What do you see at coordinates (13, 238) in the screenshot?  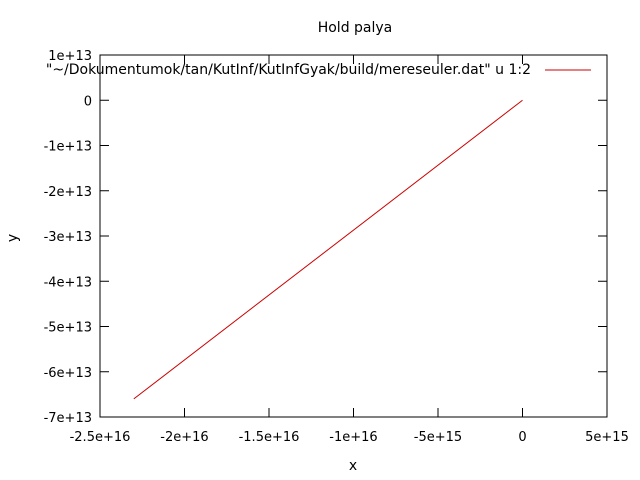 I see `y-axis-label: y` at bounding box center [13, 238].